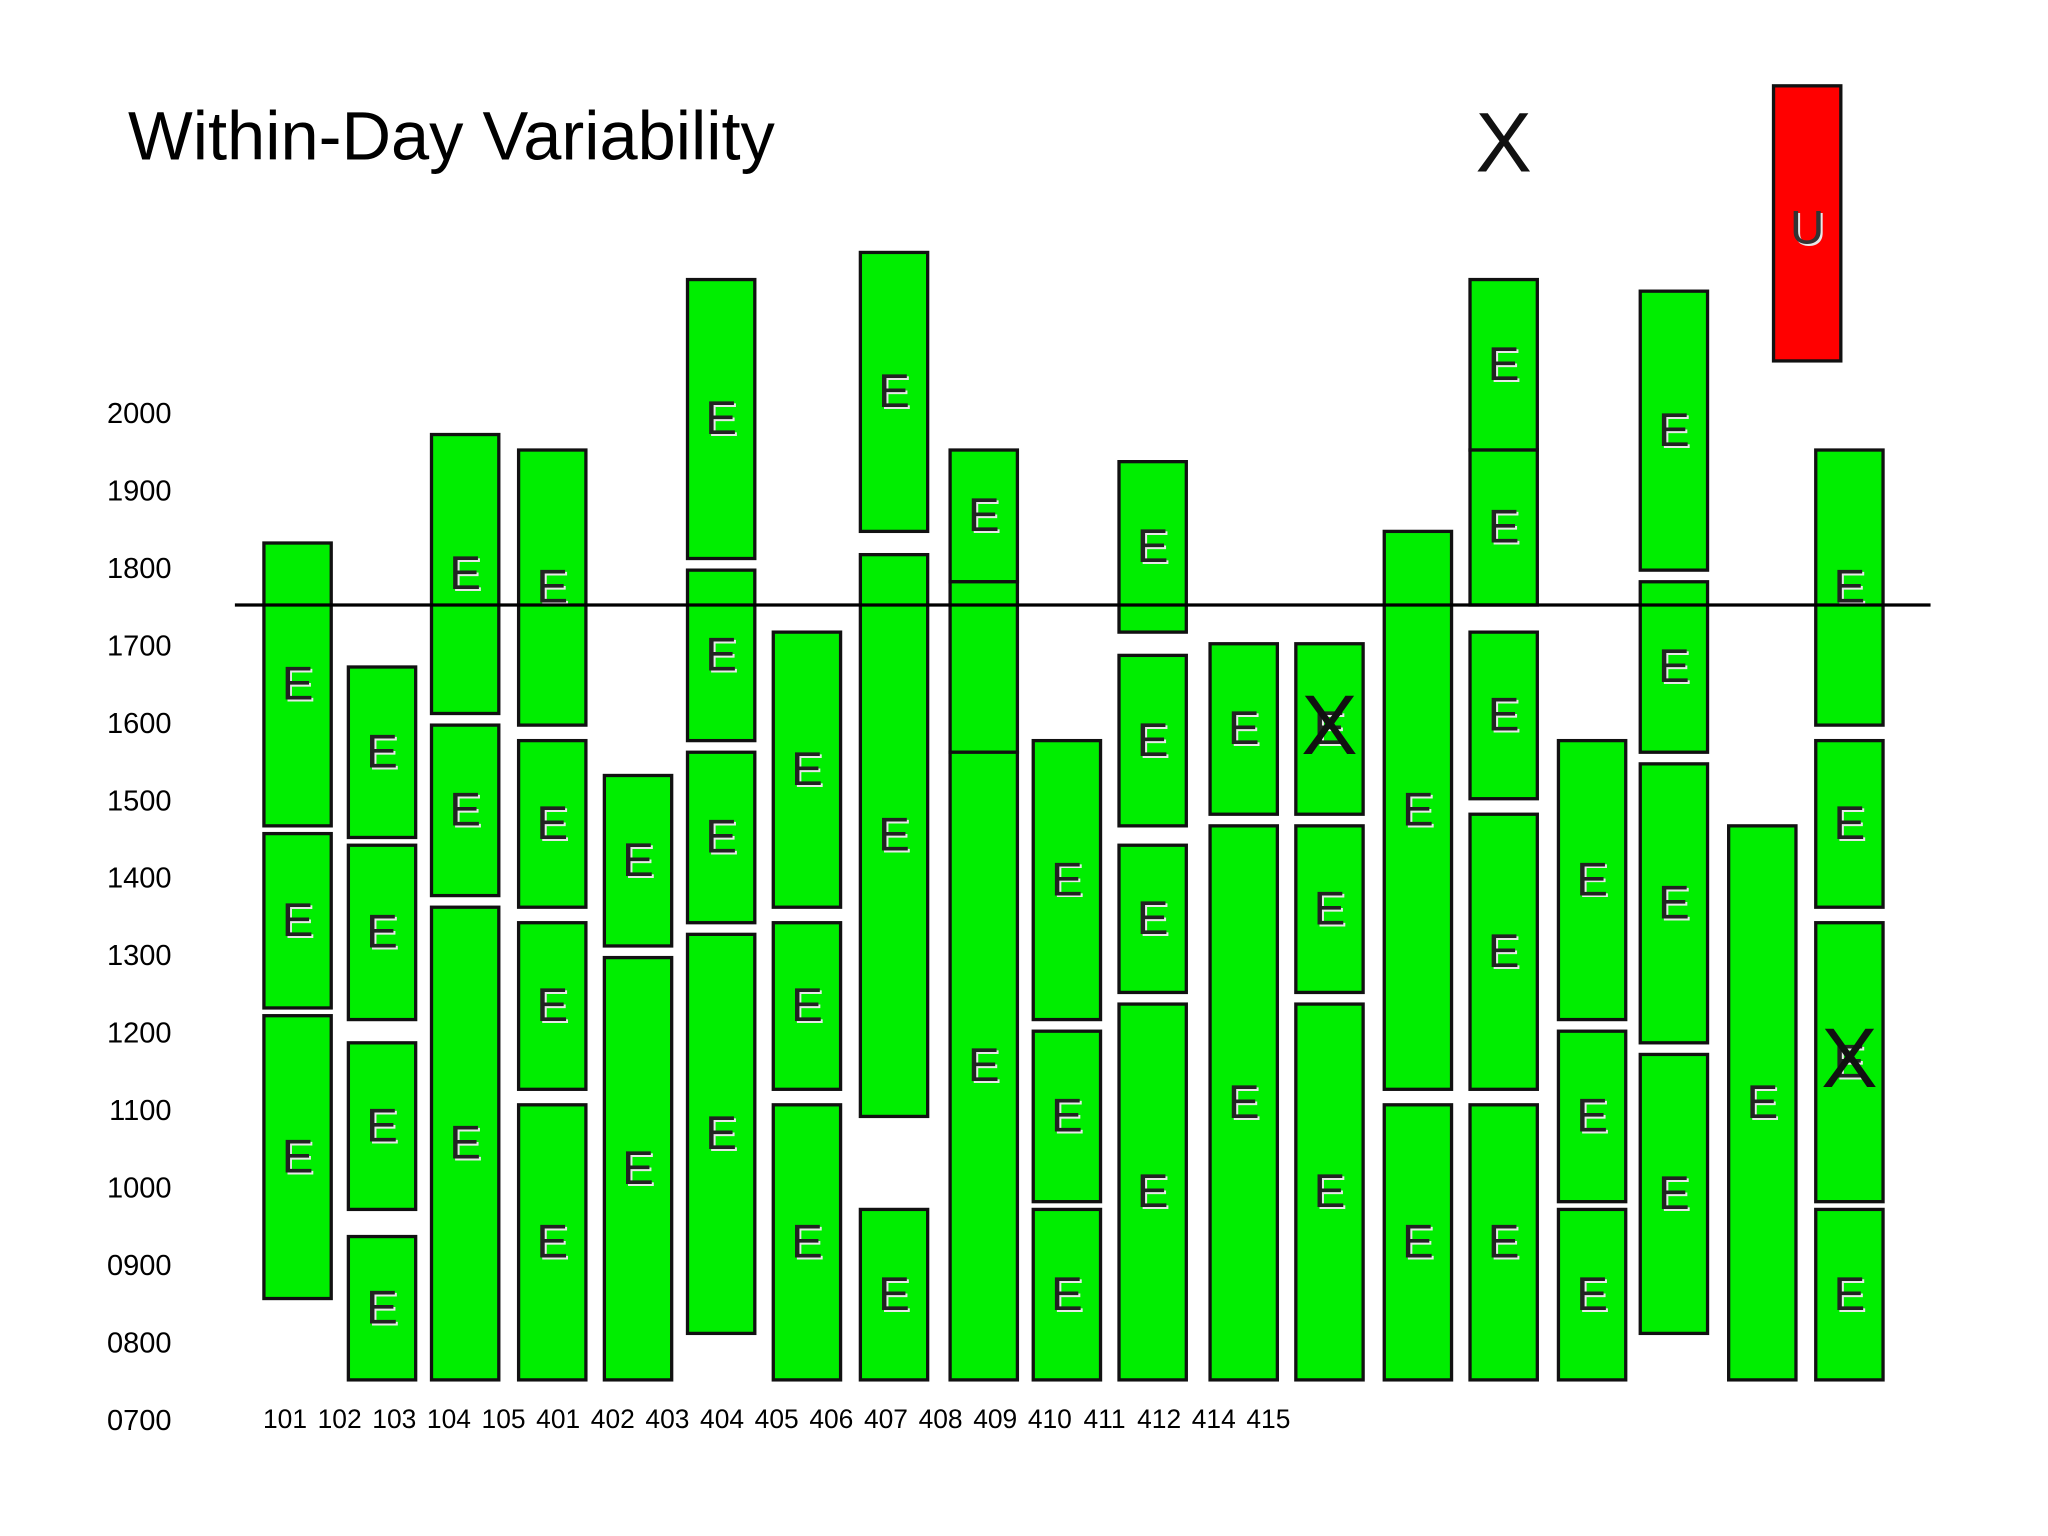 This screenshot has height=1536, width=2048. What do you see at coordinates (139, 491) in the screenshot?
I see `y-tick-label: 1900` at bounding box center [139, 491].